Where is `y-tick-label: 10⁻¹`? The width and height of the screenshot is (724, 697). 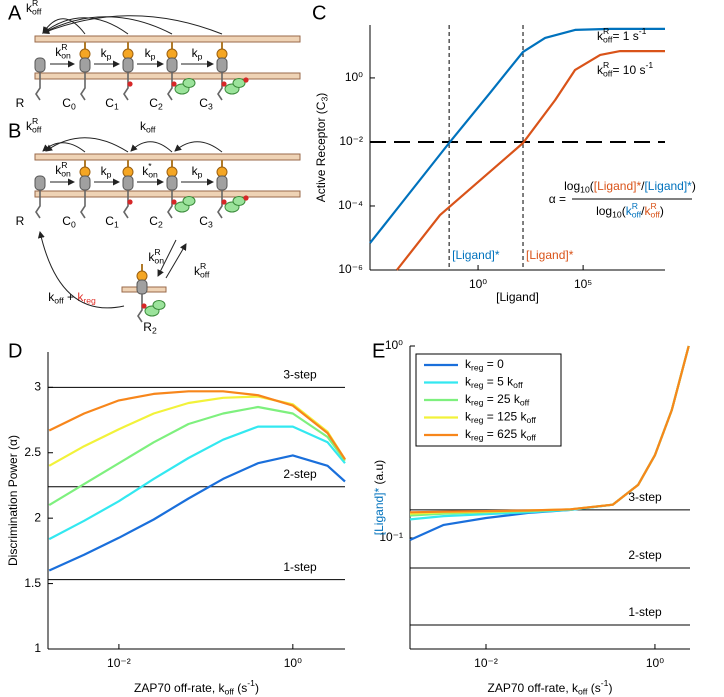
y-tick-label: 10⁻¹ is located at coordinates (391, 537).